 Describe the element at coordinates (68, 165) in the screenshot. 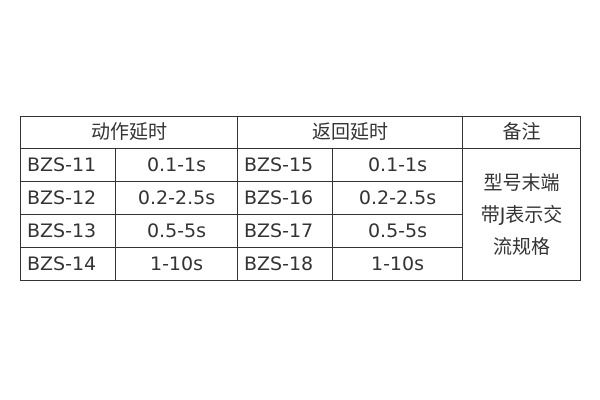

I see `op-model: BZS-11` at that location.